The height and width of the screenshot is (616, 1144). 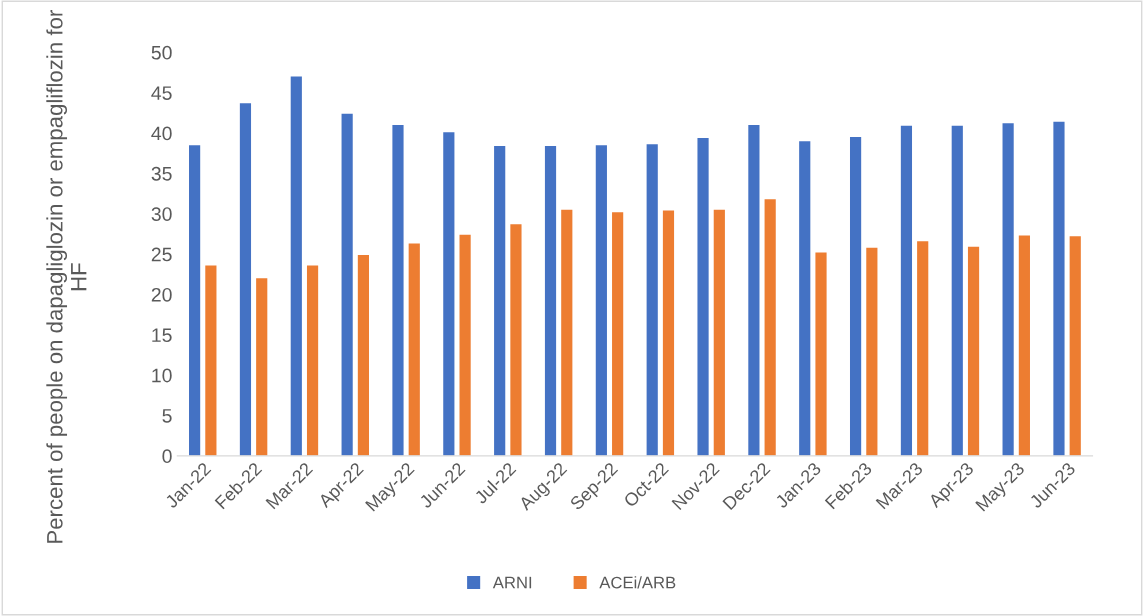 I want to click on y-tick-label: 10, so click(x=162, y=375).